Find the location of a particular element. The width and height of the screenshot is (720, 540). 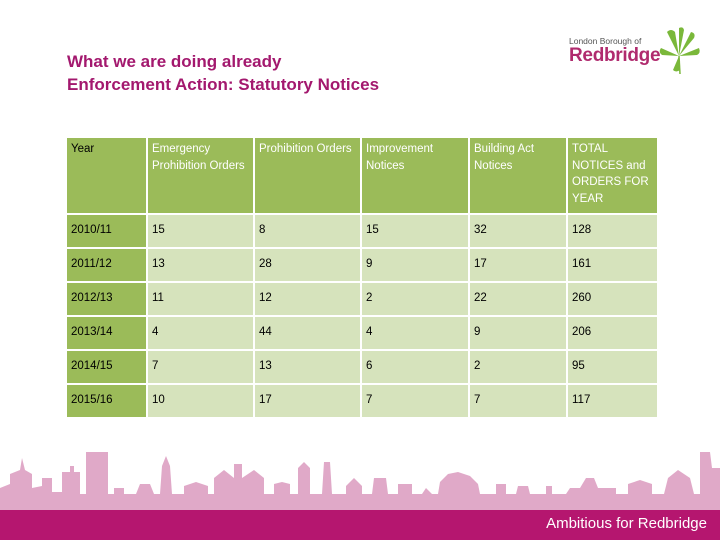

header-emergency-prohibition-orders: Emergency Prohibition Orders is located at coordinates (200, 175).